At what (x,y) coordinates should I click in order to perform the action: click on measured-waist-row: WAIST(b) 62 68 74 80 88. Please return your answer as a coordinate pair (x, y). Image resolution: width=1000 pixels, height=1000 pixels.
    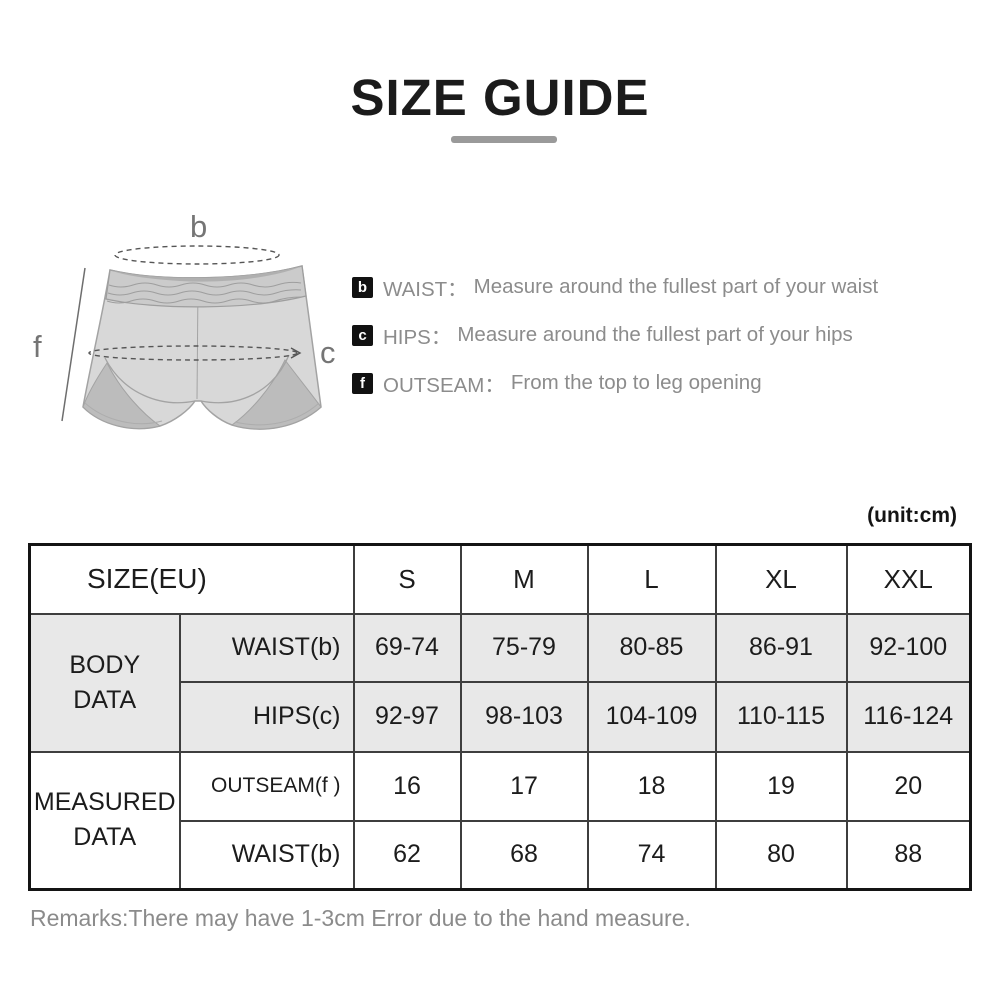
    Looking at the image, I should click on (501, 855).